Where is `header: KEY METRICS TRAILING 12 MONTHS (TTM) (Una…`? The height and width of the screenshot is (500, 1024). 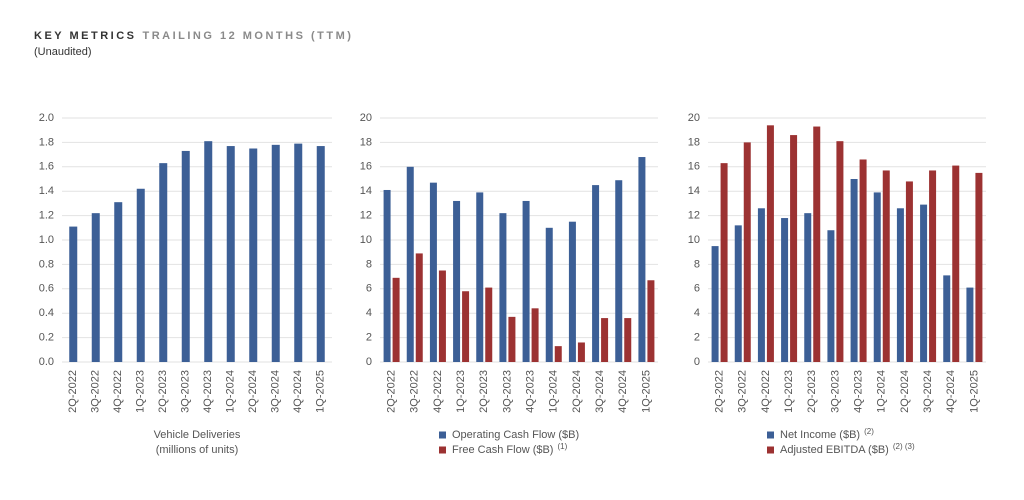
header: KEY METRICS TRAILING 12 MONTHS (TTM) (Una… is located at coordinates (193, 44).